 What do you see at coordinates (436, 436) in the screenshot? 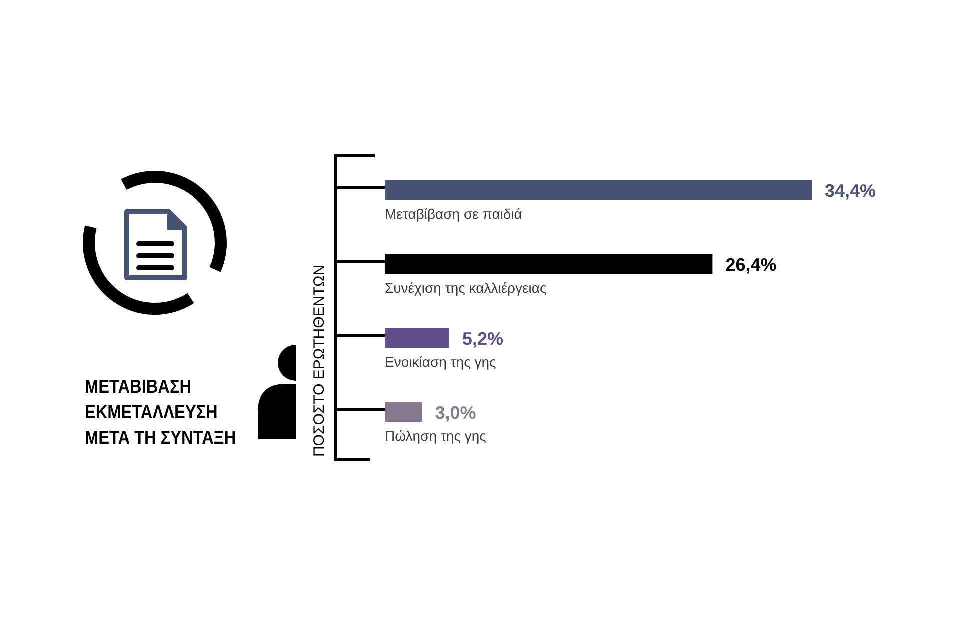
I see `y-tick-label: Πώληση της γης` at bounding box center [436, 436].